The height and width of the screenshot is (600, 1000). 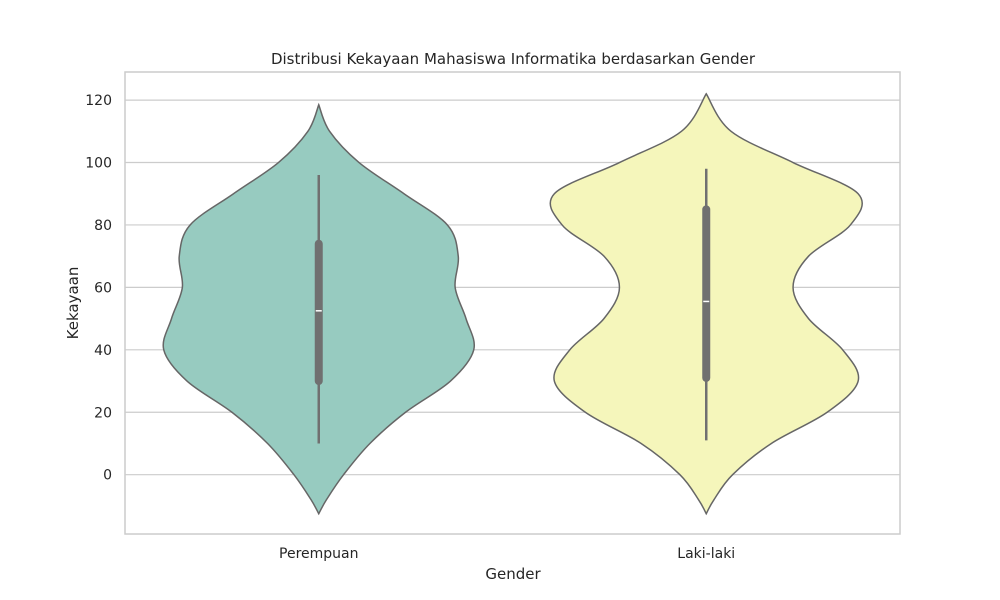 What do you see at coordinates (103, 351) in the screenshot?
I see `y-tick-label: 40` at bounding box center [103, 351].